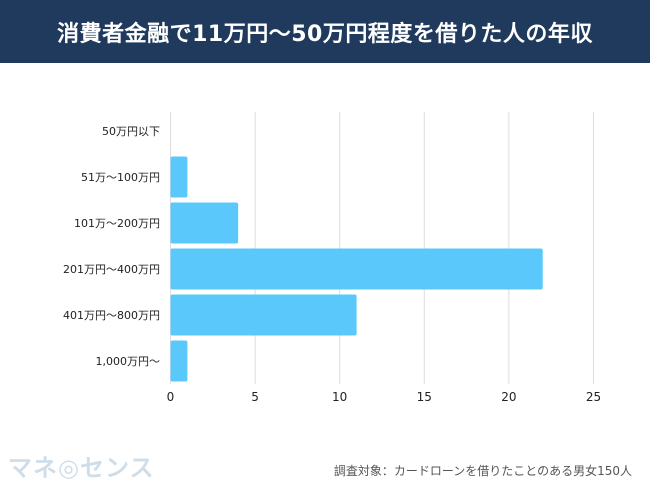 This screenshot has width=650, height=488. I want to click on x-tick-label: 5, so click(255, 397).